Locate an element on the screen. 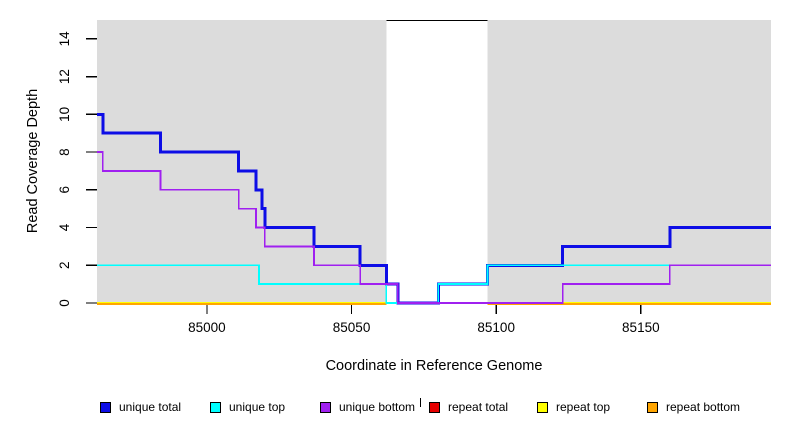 The image size is (792, 432). y-axis-title: Read Coverage Depth is located at coordinates (33, 161).